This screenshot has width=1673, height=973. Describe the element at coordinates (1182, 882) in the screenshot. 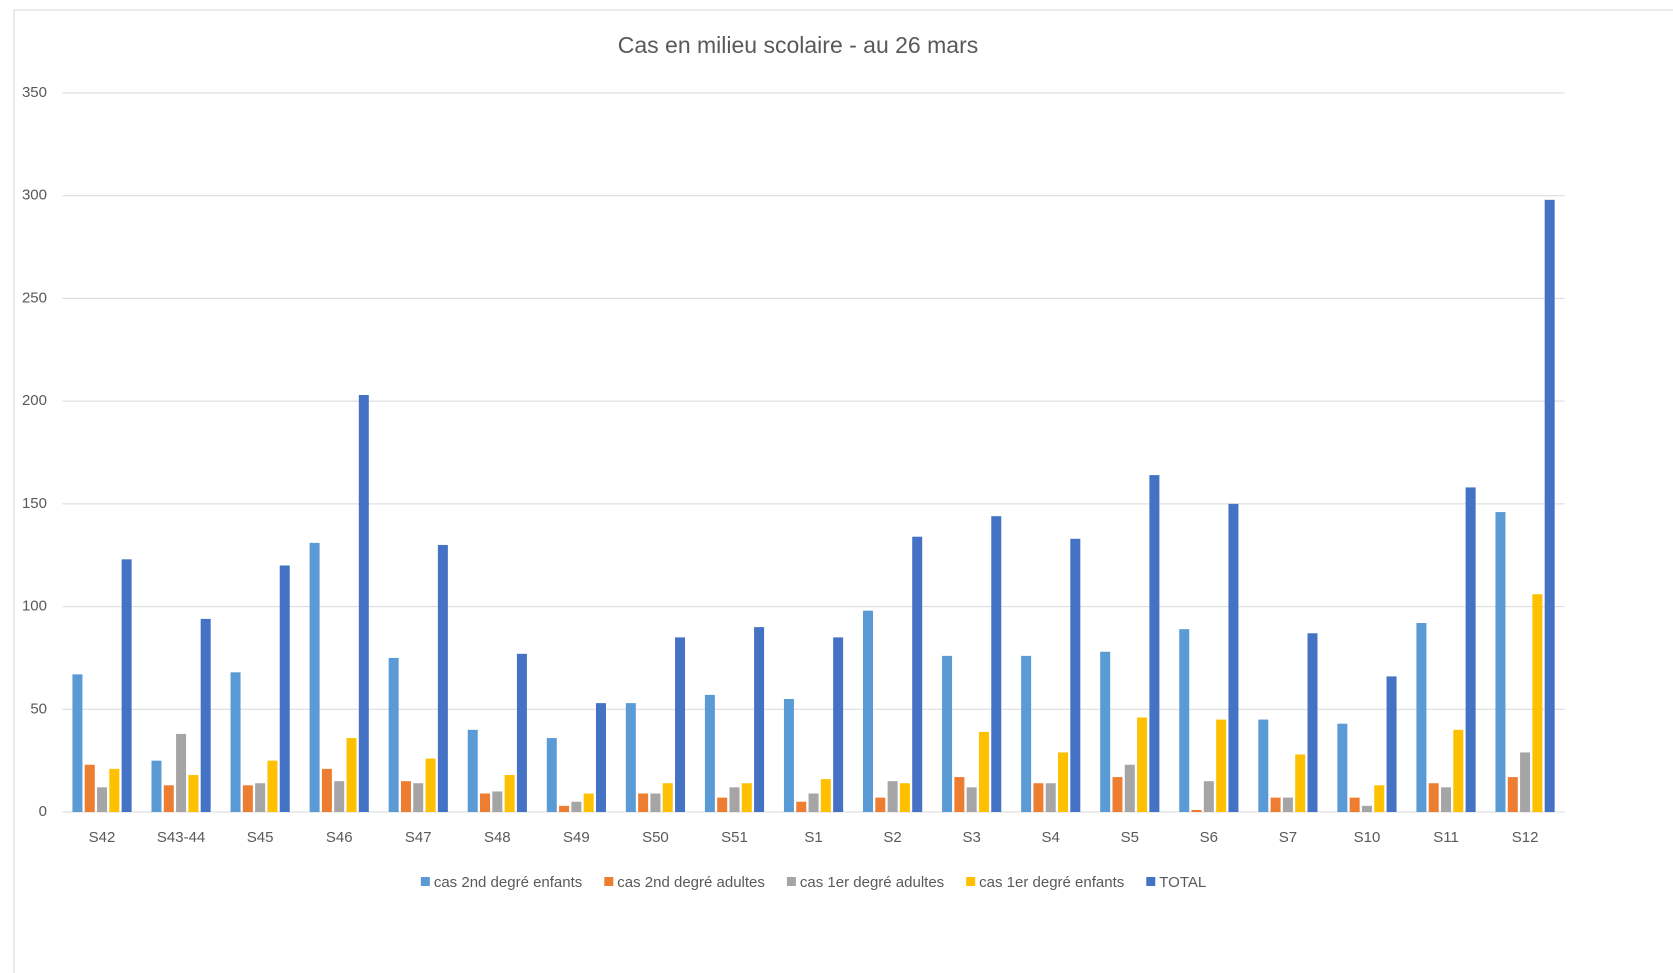

I see `legend-label: TOTAL` at that location.